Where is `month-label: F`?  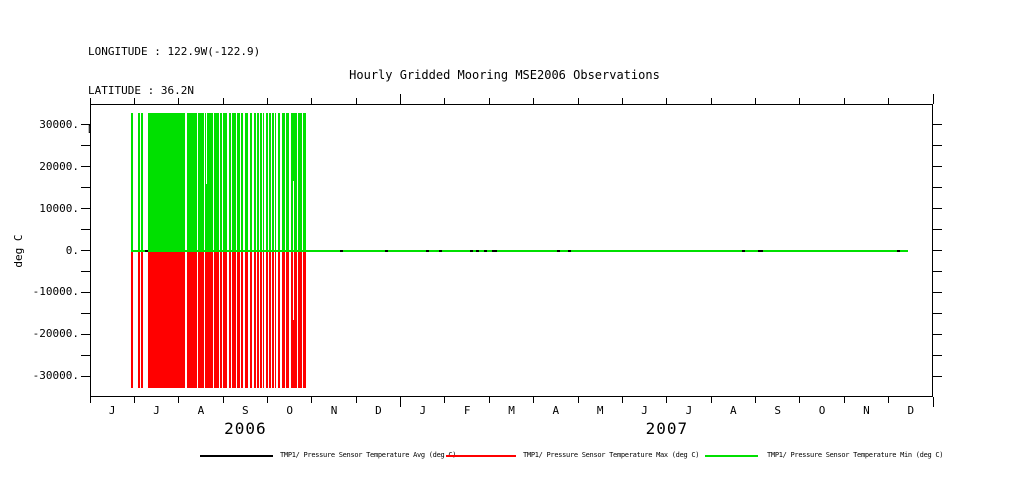 month-label: F is located at coordinates (467, 410).